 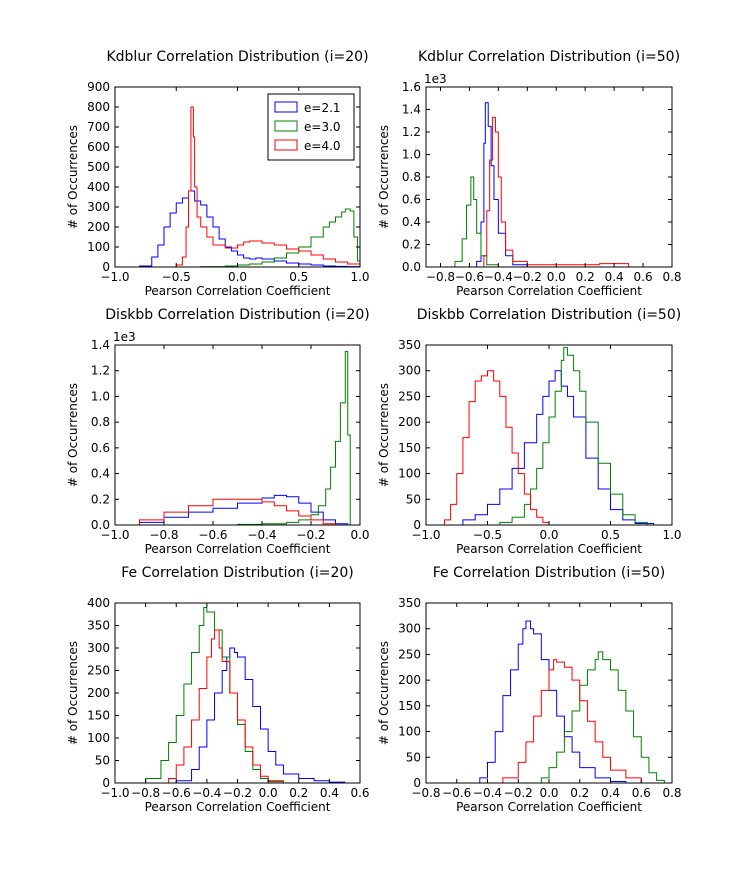 What do you see at coordinates (671, 535) in the screenshot?
I see `x-tick-label: 1.0` at bounding box center [671, 535].